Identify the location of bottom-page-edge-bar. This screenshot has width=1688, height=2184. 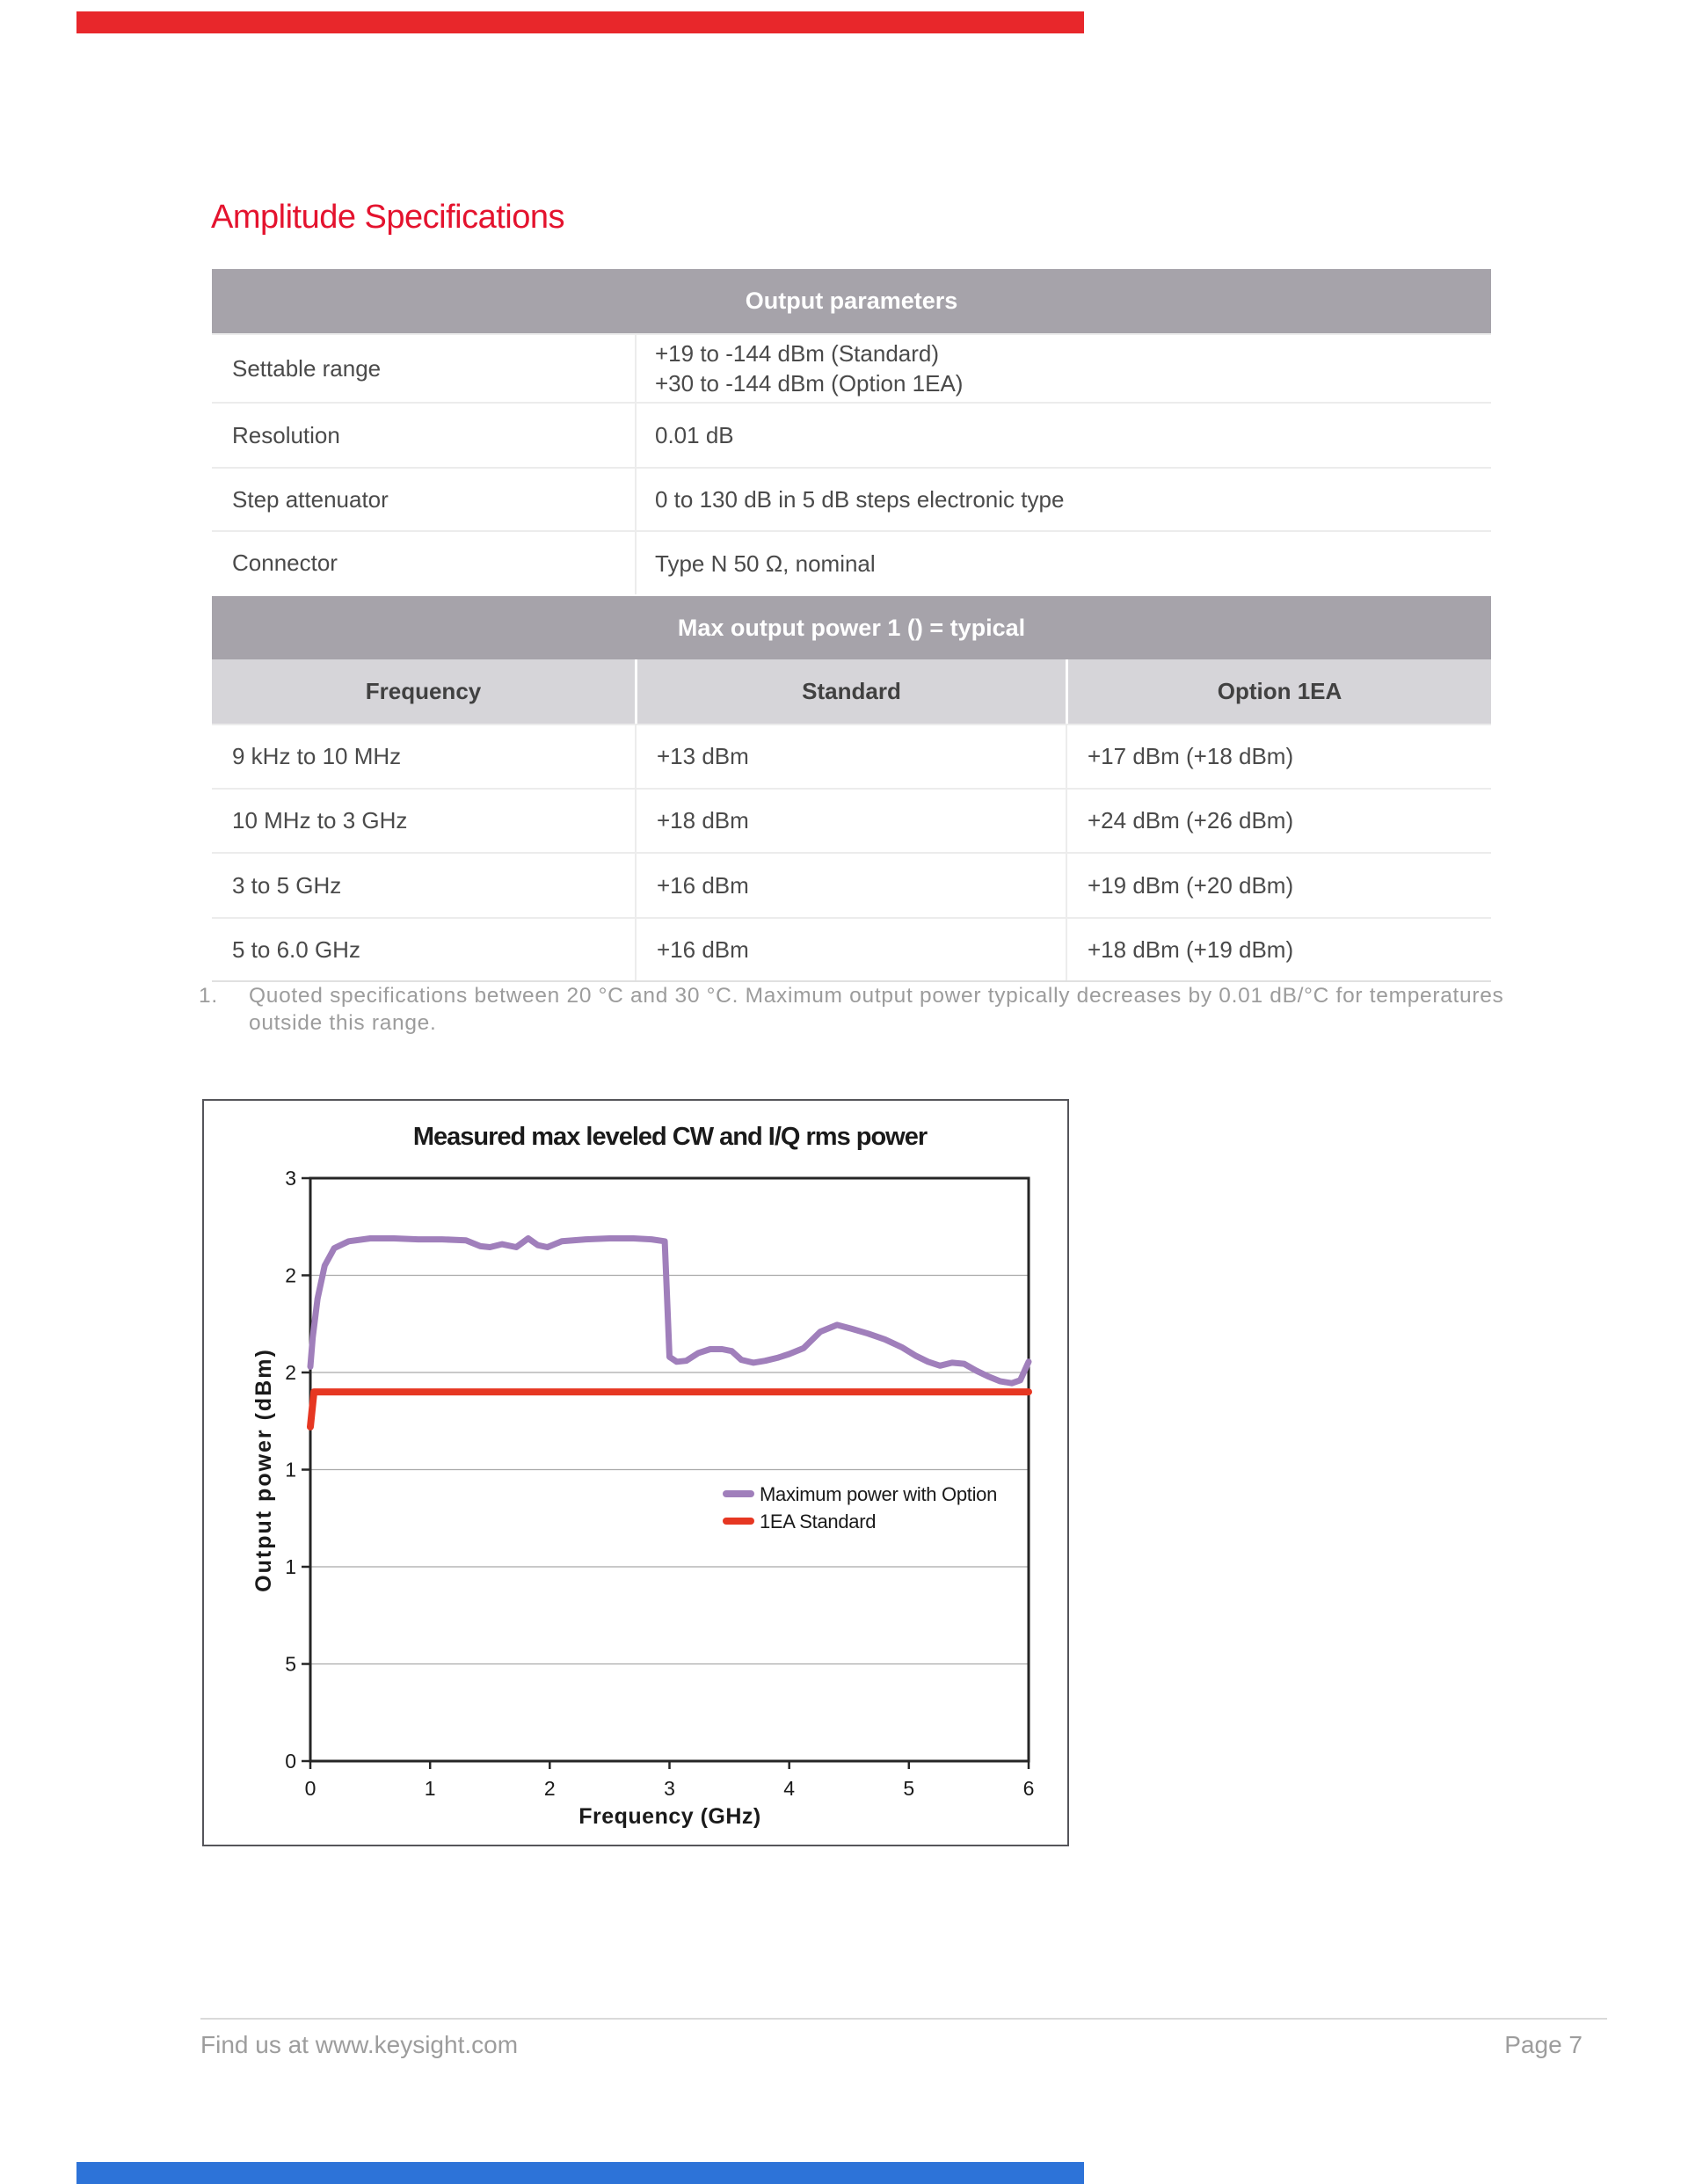
(580, 2173).